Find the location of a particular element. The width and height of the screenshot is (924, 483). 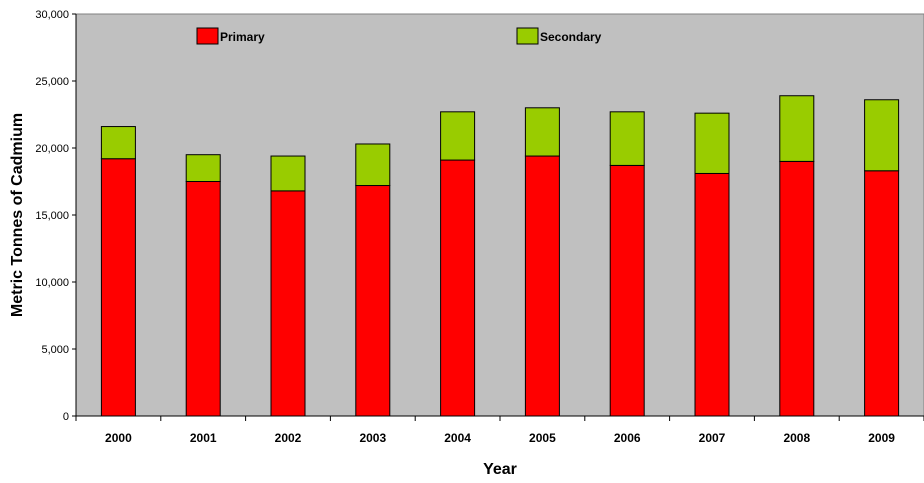

bar-primary-2004 is located at coordinates (458, 288).